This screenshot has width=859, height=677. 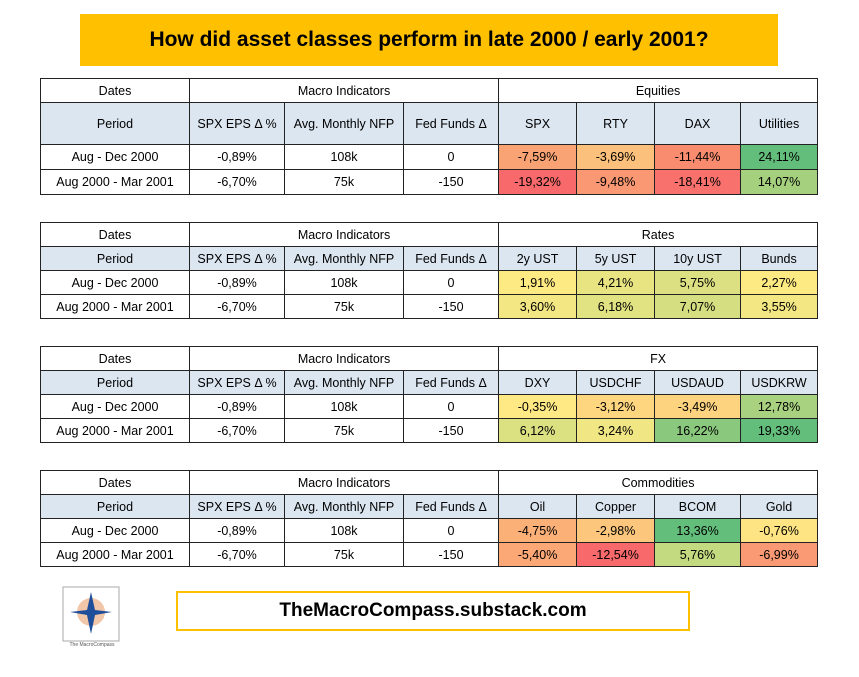 What do you see at coordinates (698, 506) in the screenshot?
I see `column-header: BCOM` at bounding box center [698, 506].